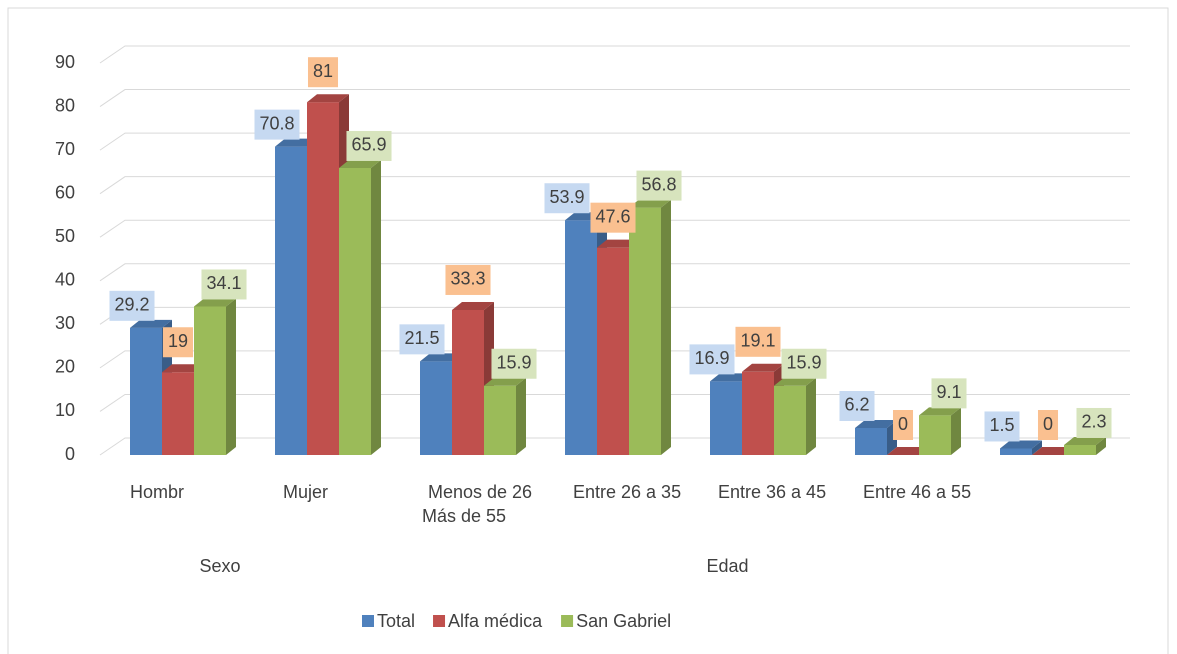  What do you see at coordinates (65, 367) in the screenshot?
I see `y-tick-label: 20` at bounding box center [65, 367].